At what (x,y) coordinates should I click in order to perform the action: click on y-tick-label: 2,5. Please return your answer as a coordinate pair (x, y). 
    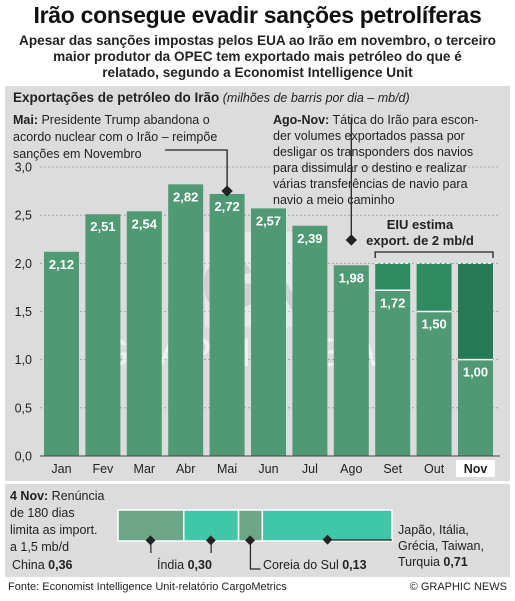
    Looking at the image, I should click on (23, 216).